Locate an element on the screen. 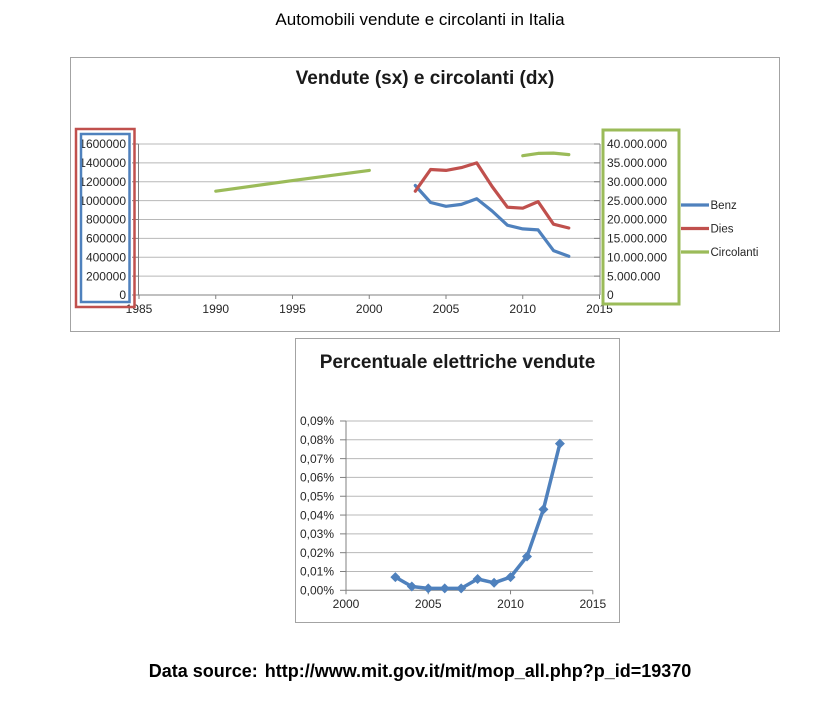 The width and height of the screenshot is (840, 714). chart1-left-axis-label: 600000 is located at coordinates (106, 239).